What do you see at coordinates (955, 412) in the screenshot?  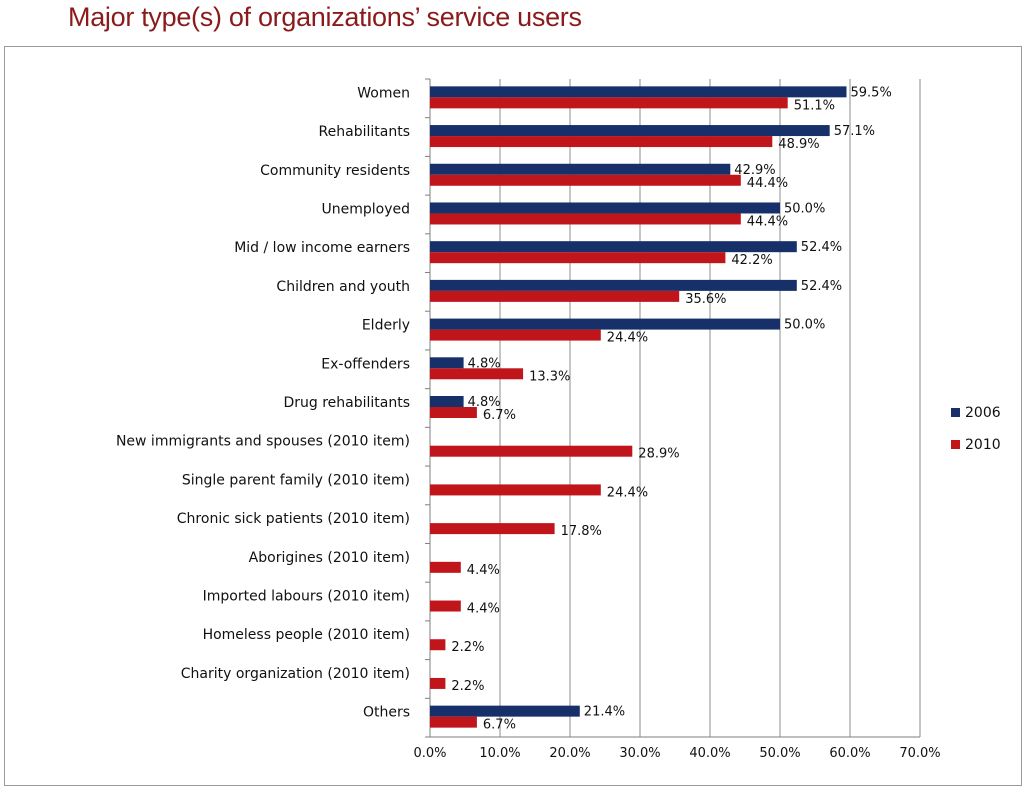 I see `legend-swatch-2006` at bounding box center [955, 412].